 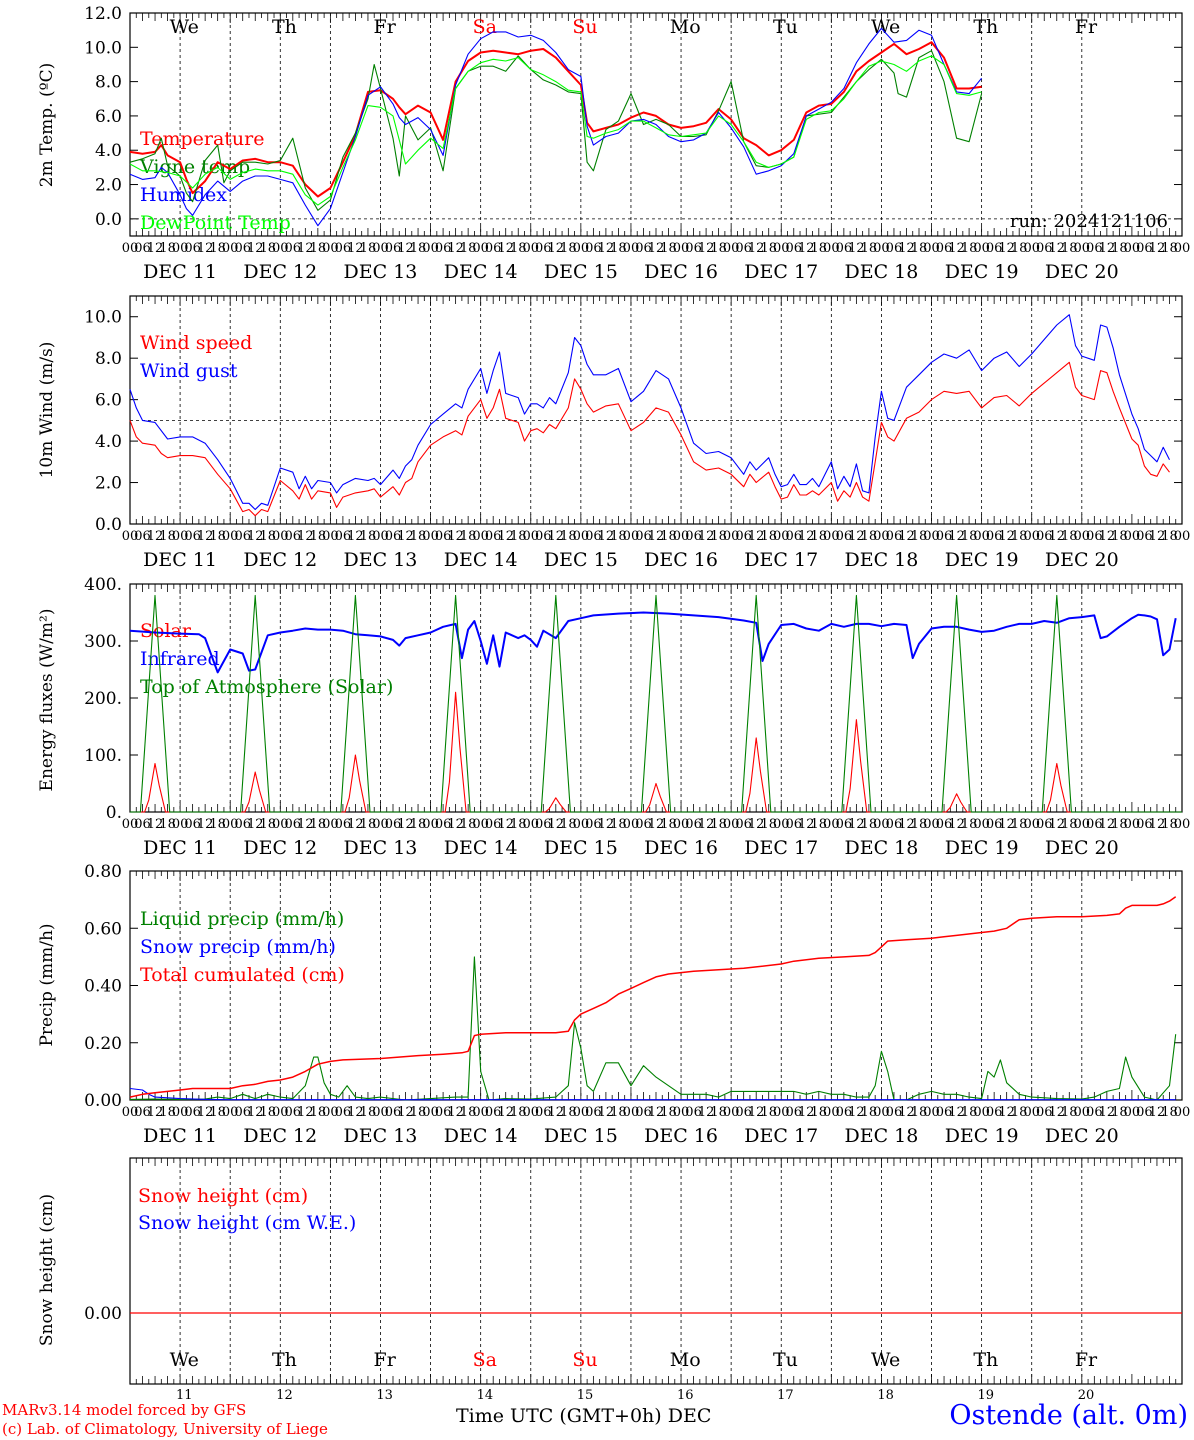 What do you see at coordinates (103, 929) in the screenshot?
I see `y-tick-label: 0.60` at bounding box center [103, 929].